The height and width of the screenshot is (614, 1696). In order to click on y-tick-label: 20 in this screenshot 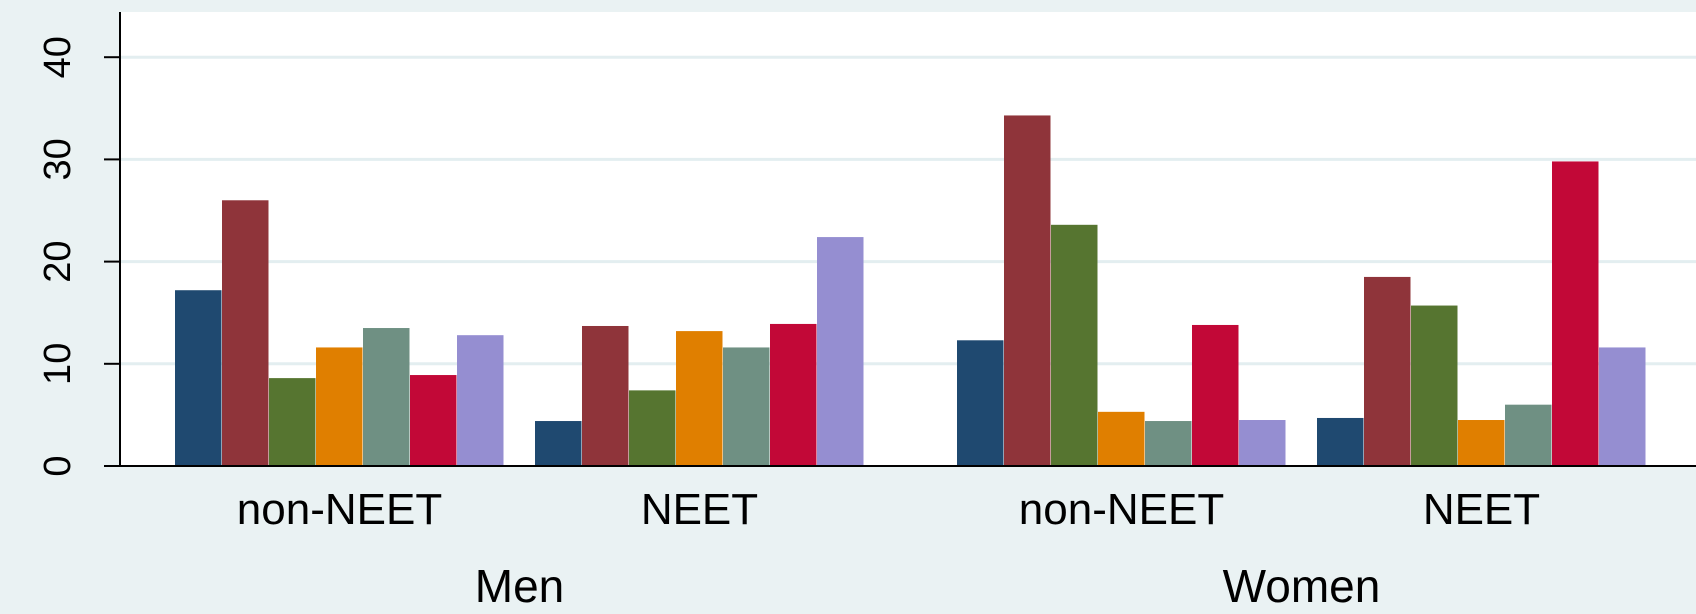, I will do `click(58, 261)`.